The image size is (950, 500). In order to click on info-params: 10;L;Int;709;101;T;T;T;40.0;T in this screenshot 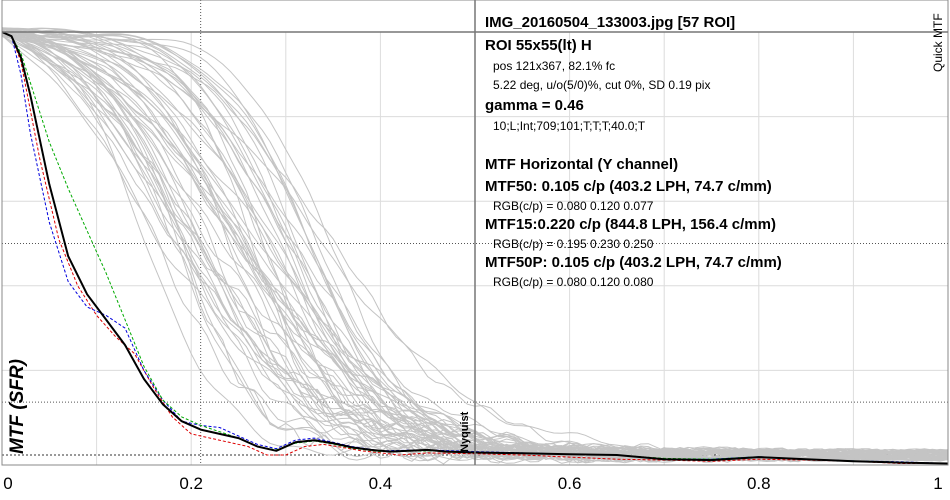, I will do `click(569, 126)`.